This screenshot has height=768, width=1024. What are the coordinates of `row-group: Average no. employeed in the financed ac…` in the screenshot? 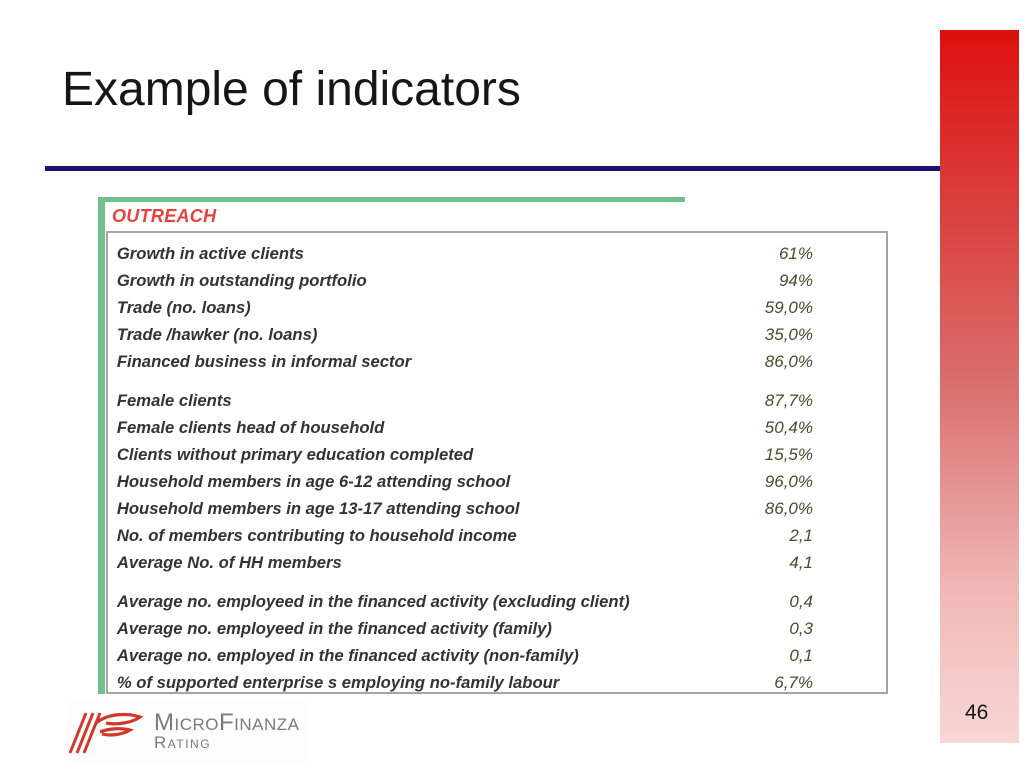 It's located at (497, 640).